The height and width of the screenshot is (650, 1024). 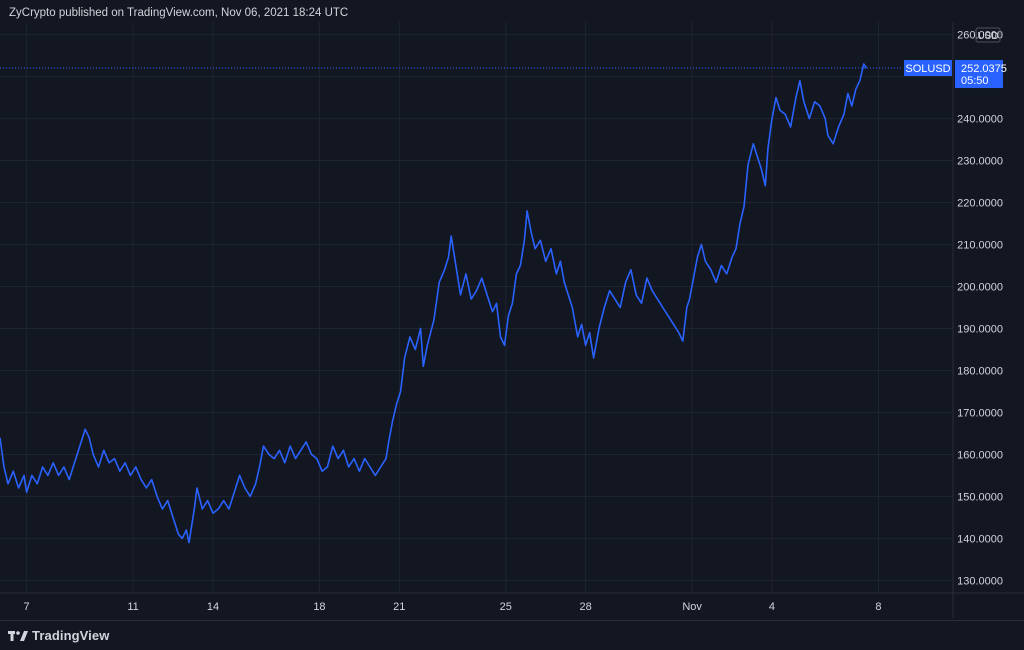 I want to click on price-tick-label: 260.0000, so click(x=980, y=36).